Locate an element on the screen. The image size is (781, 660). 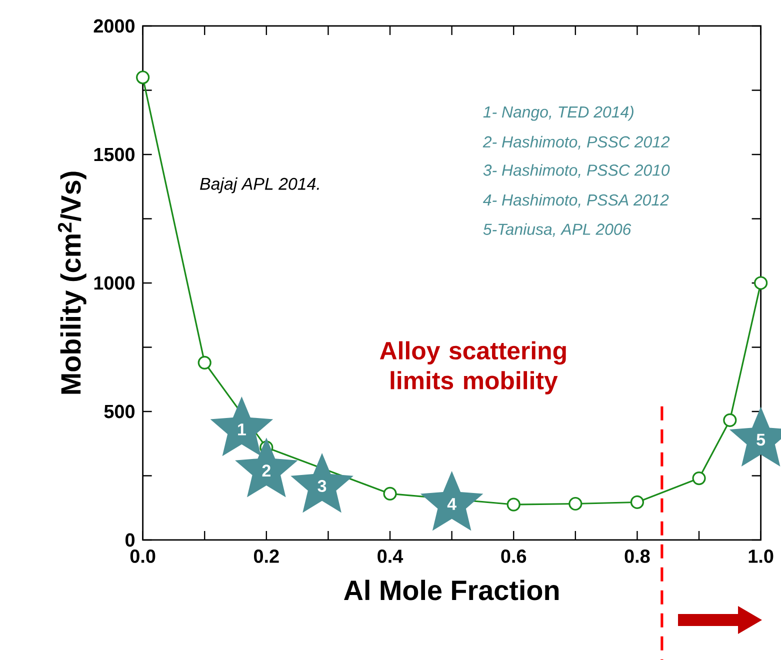
x-tick-label: 0.6 is located at coordinates (513, 556).